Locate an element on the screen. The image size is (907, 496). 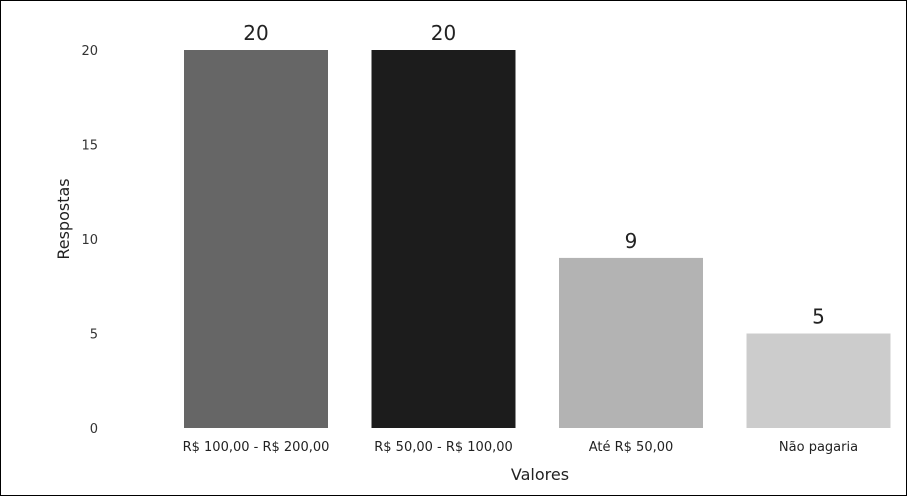
x-axis-title: Valores is located at coordinates (540, 474).